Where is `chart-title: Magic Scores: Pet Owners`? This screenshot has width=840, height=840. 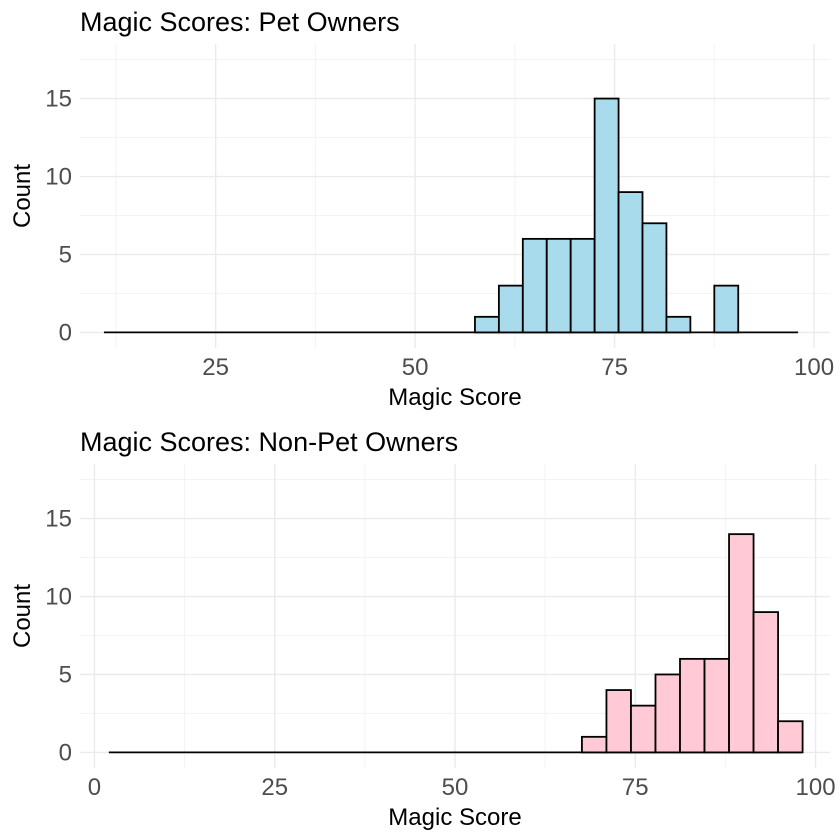 chart-title: Magic Scores: Pet Owners is located at coordinates (240, 22).